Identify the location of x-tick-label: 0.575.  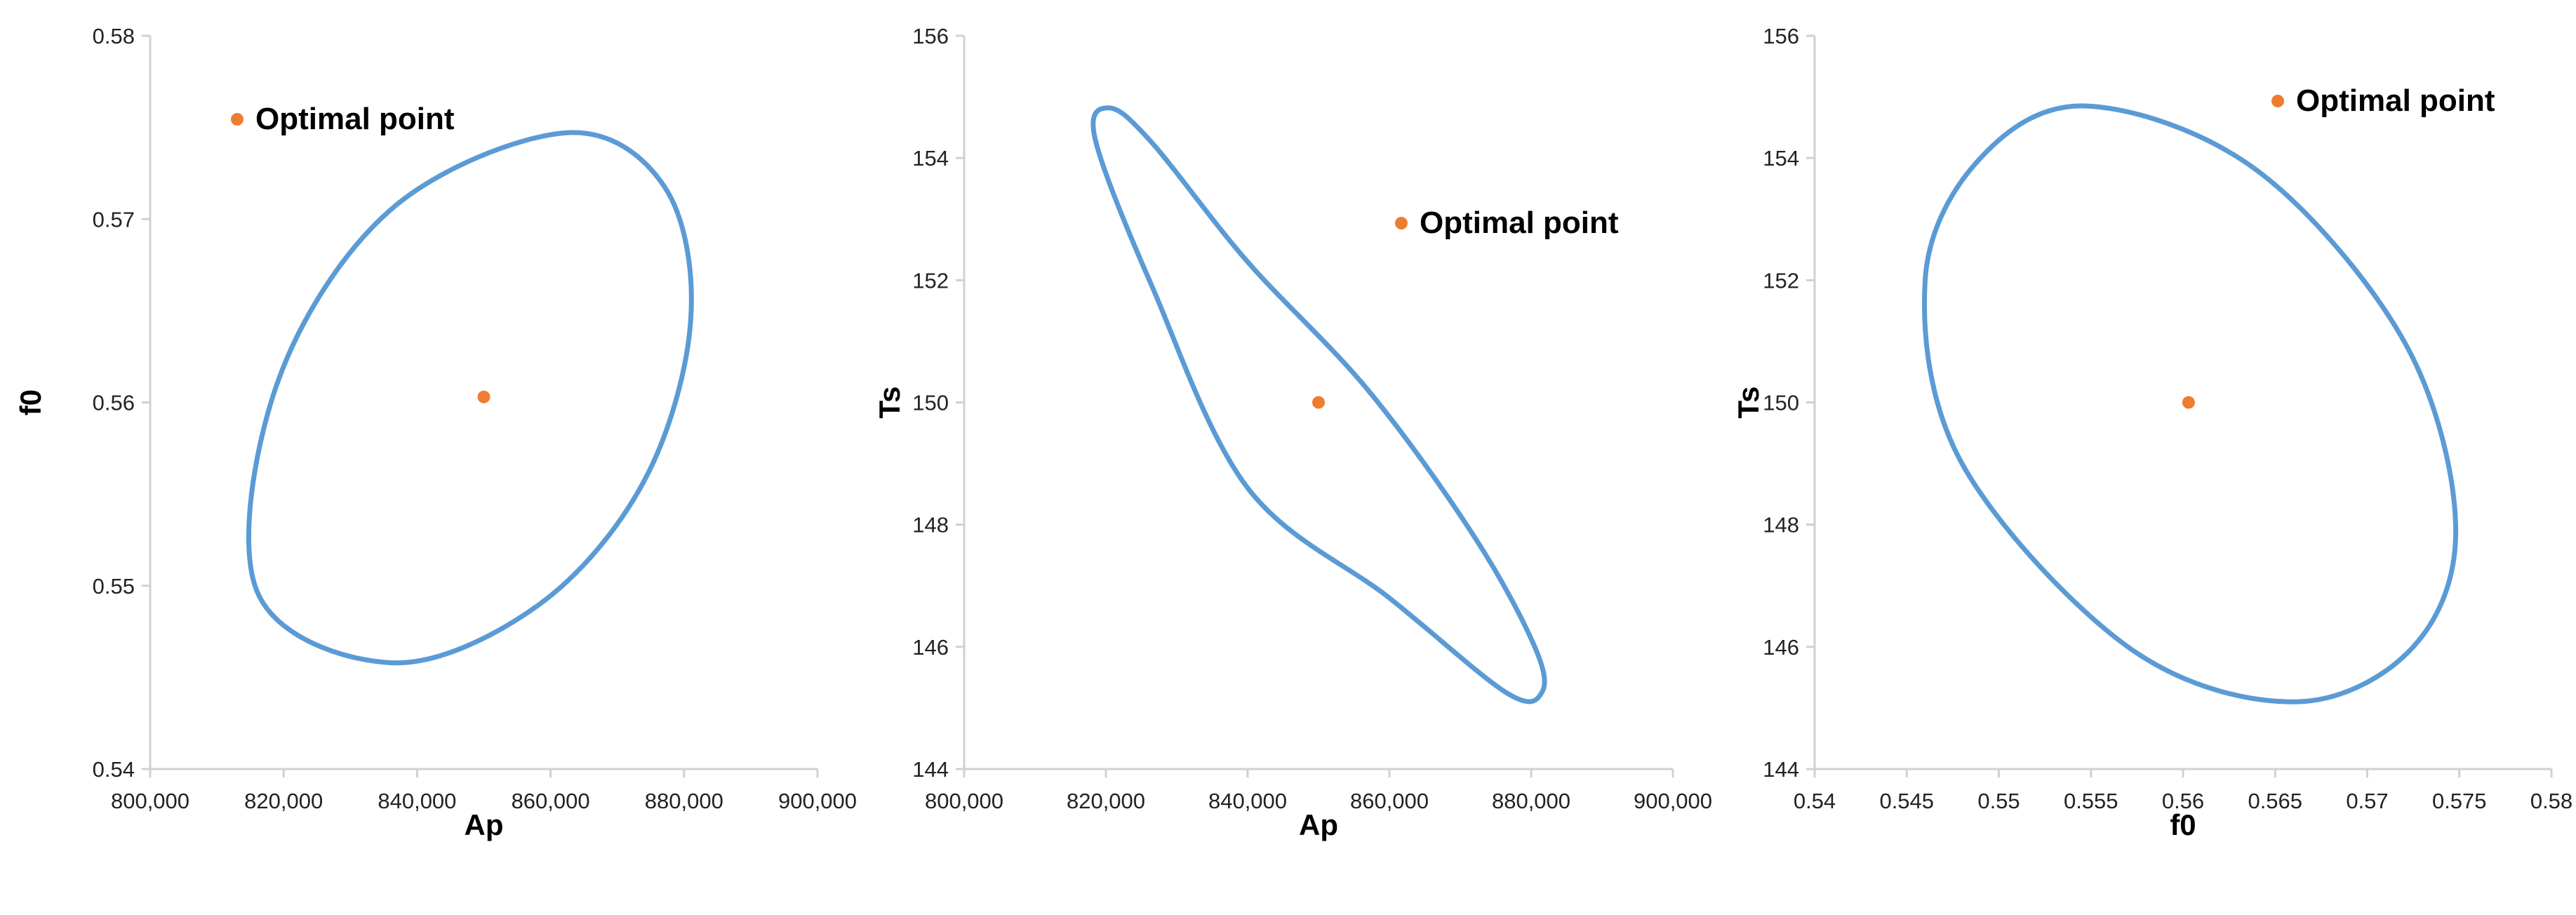
(2459, 801).